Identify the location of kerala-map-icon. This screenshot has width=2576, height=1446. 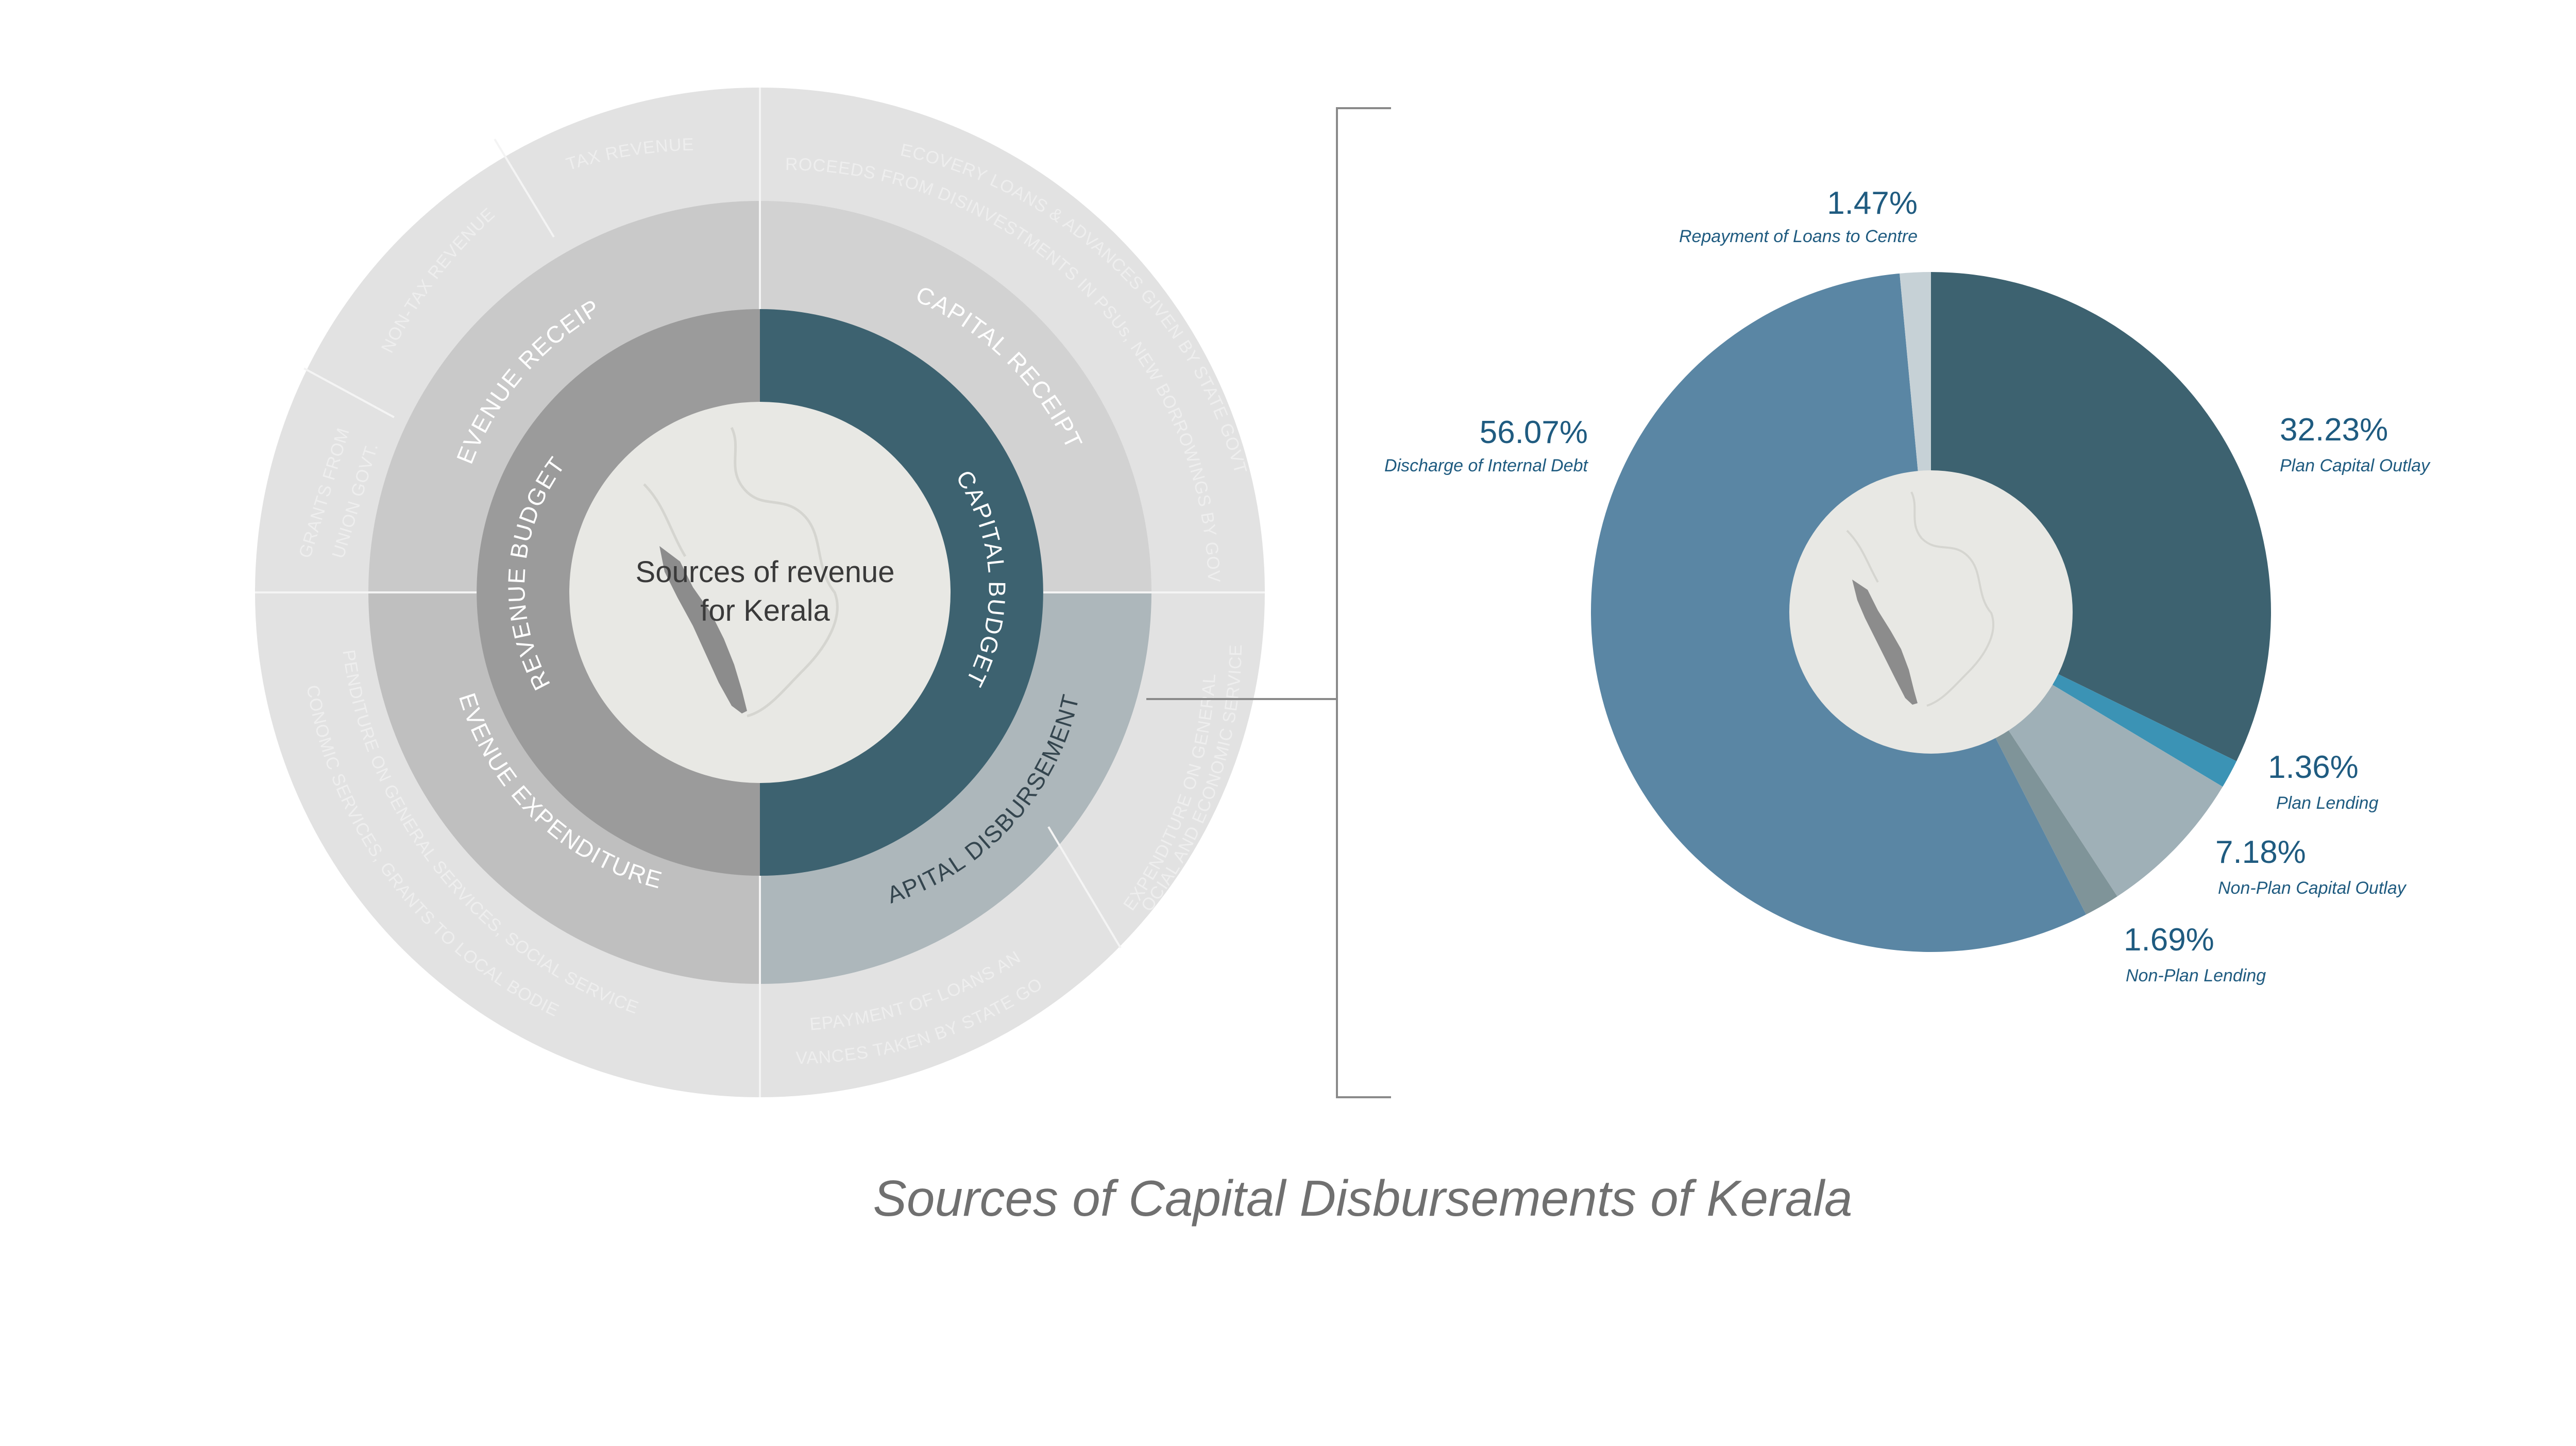
(741, 572).